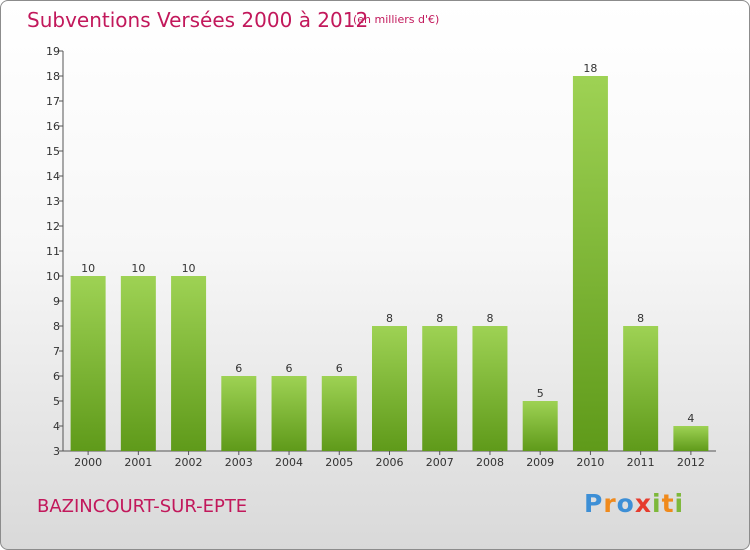  I want to click on bar-value-label: 18, so click(590, 68).